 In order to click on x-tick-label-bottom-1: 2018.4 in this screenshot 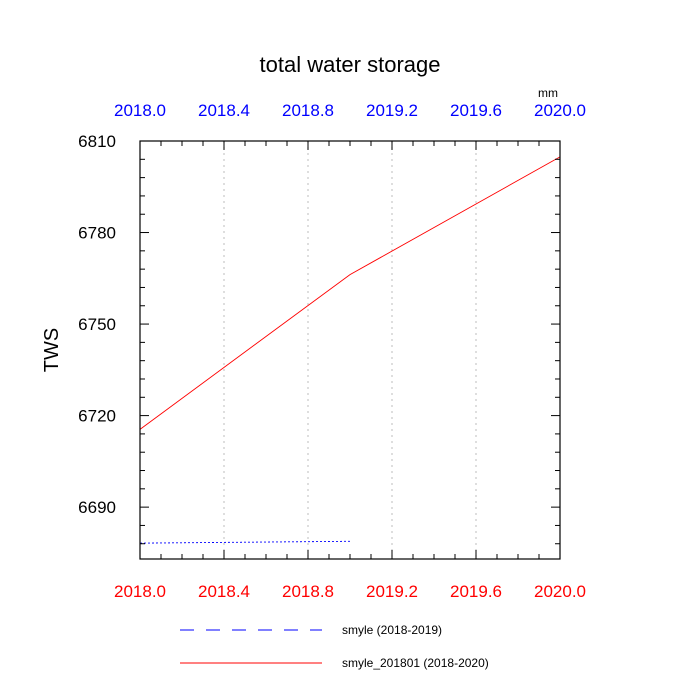, I will do `click(224, 591)`.